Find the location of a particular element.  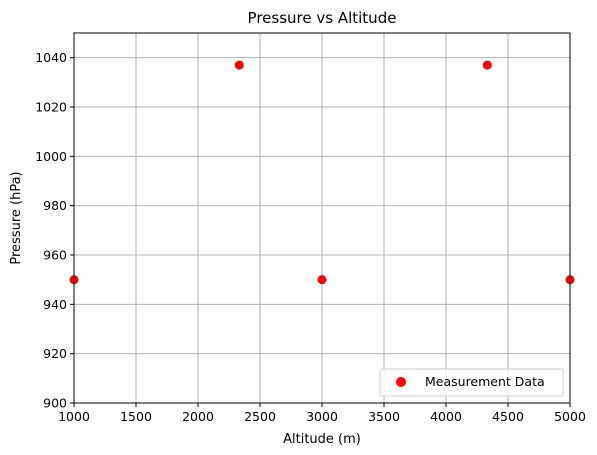

x-tick-label: 3500 is located at coordinates (384, 416).